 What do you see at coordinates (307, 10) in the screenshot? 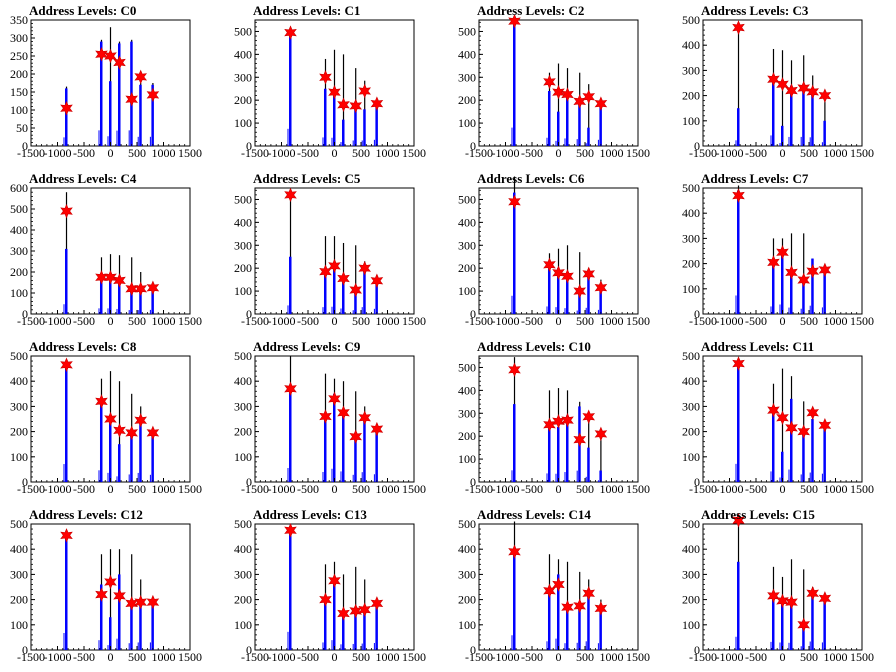
I see `chart-title: Address Levels: C1` at bounding box center [307, 10].